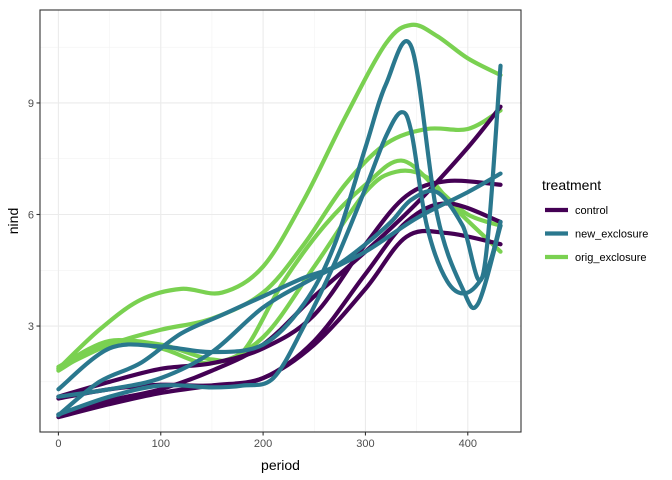 This screenshot has height=480, width=672. What do you see at coordinates (31, 327) in the screenshot?
I see `y-tick-label: 3` at bounding box center [31, 327].